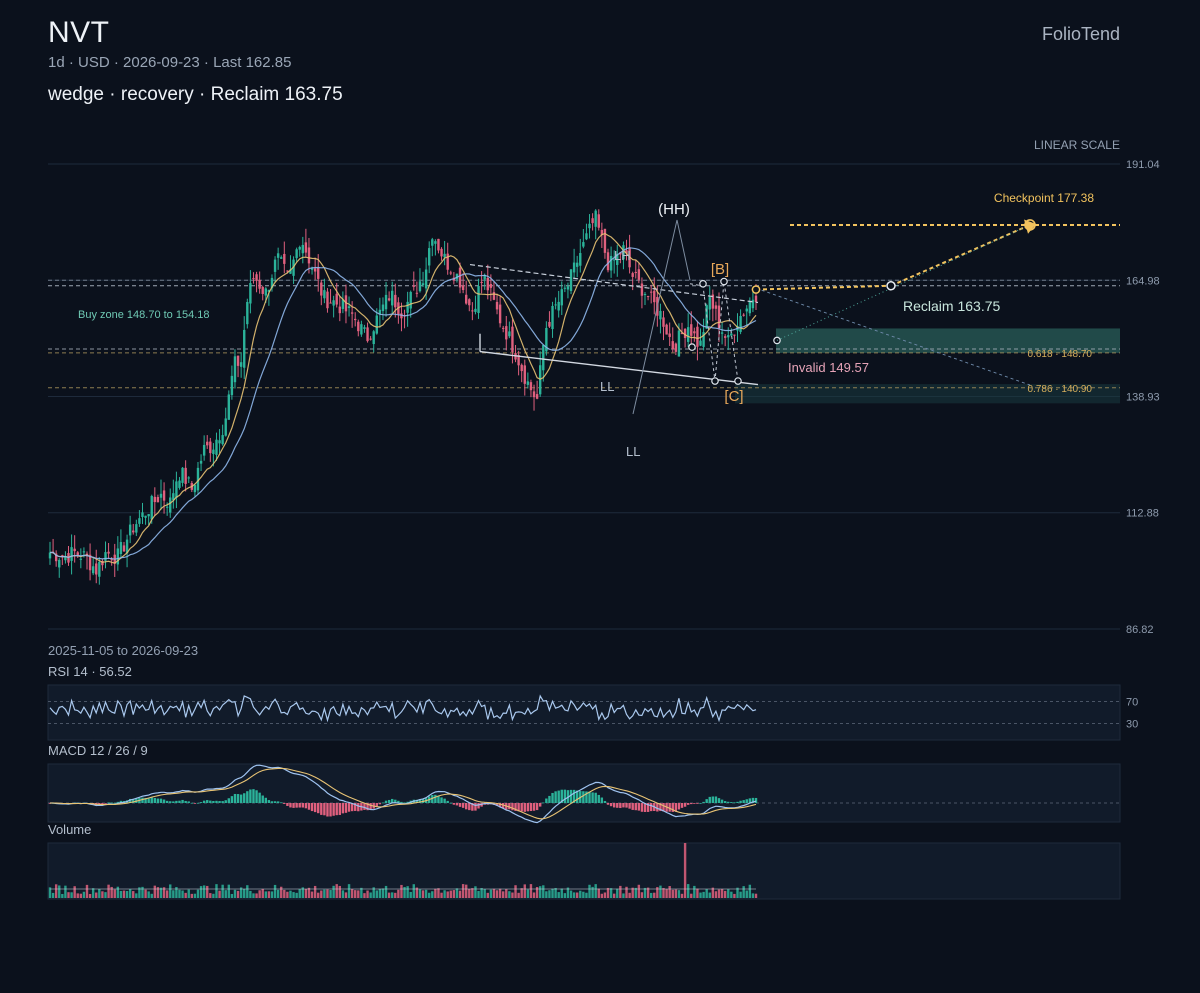 The height and width of the screenshot is (993, 1200). I want to click on reclaim-marker, so click(891, 286).